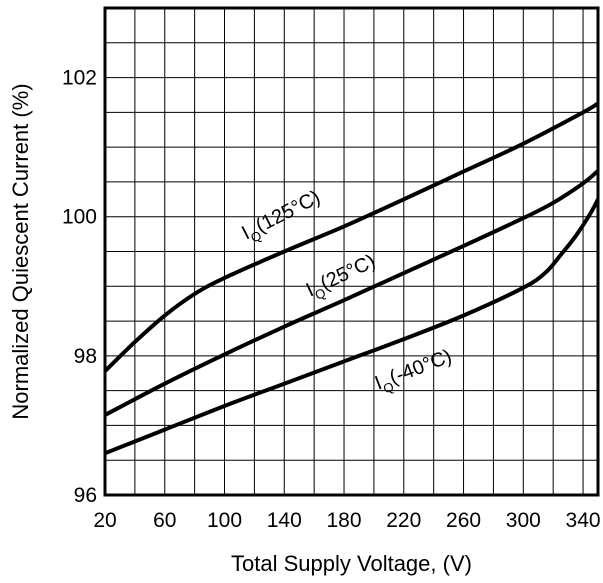 The width and height of the screenshot is (603, 583). I want to click on y-tick-labels: 96 98 100 102, so click(79, 287).